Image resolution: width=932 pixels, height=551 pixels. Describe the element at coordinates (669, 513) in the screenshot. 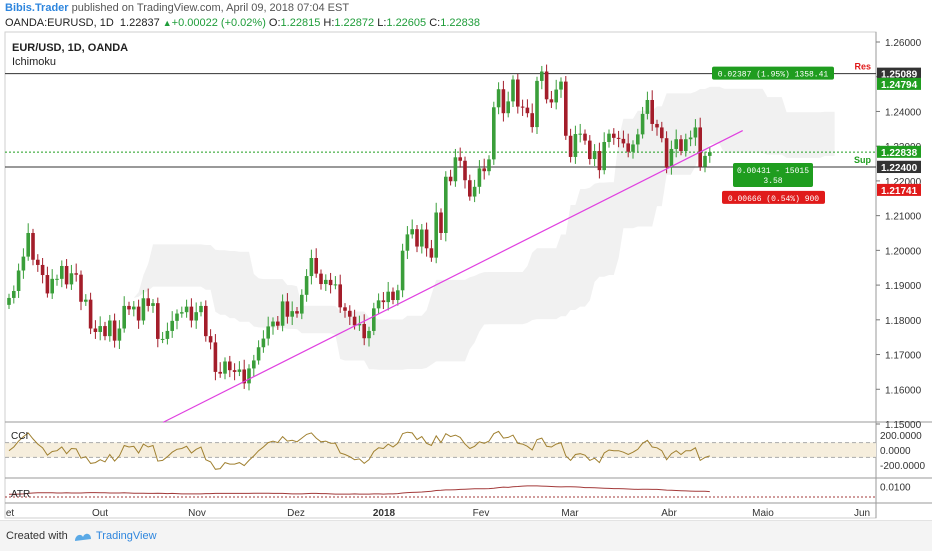

I see `time-tick-label: Abr` at that location.